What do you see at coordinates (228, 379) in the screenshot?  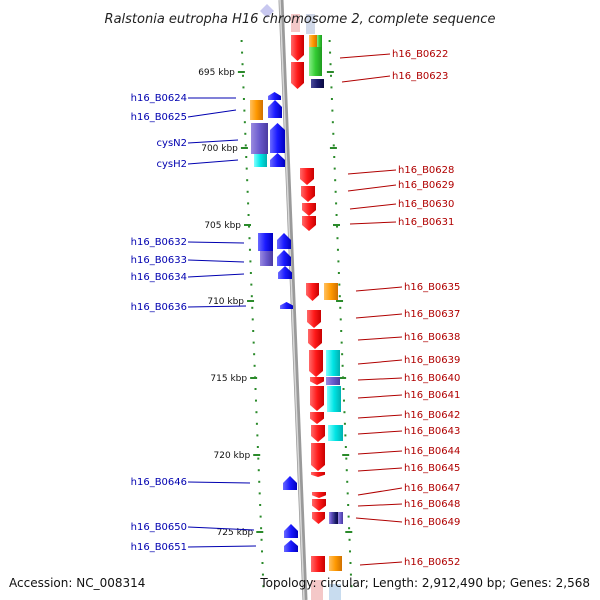 I see `scale-label: 715 kbp` at bounding box center [228, 379].